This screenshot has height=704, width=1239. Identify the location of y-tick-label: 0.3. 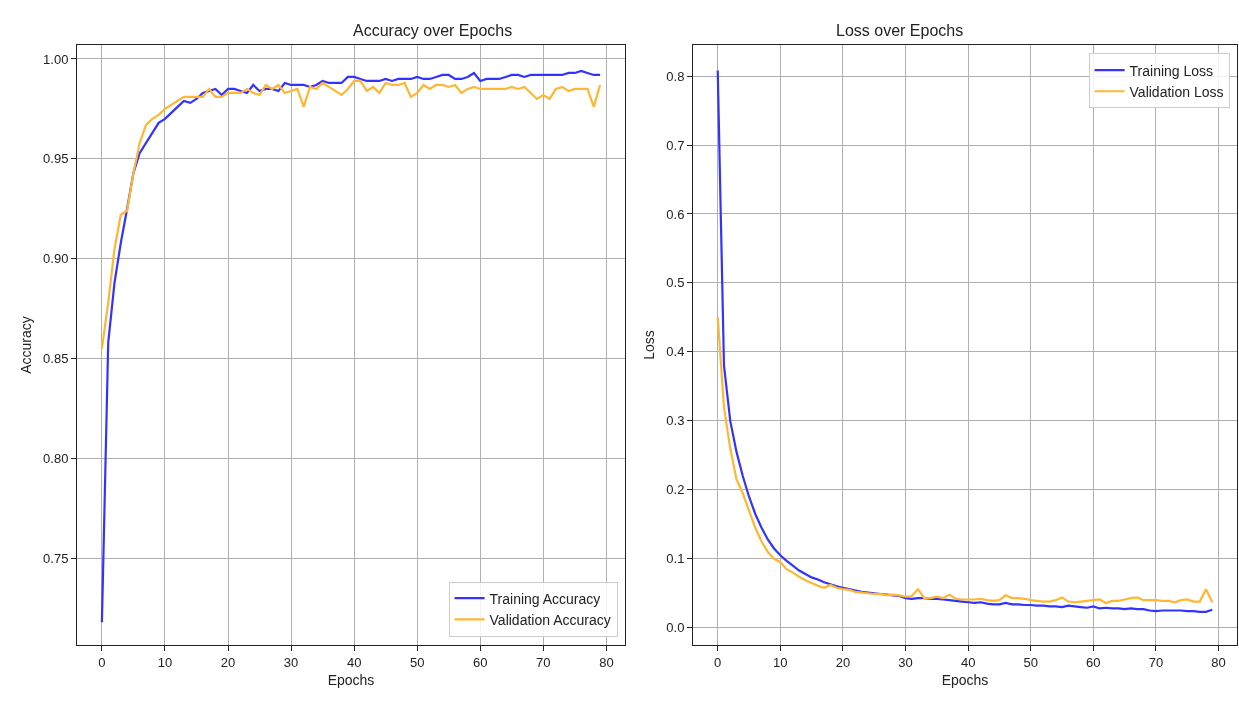
(675, 421).